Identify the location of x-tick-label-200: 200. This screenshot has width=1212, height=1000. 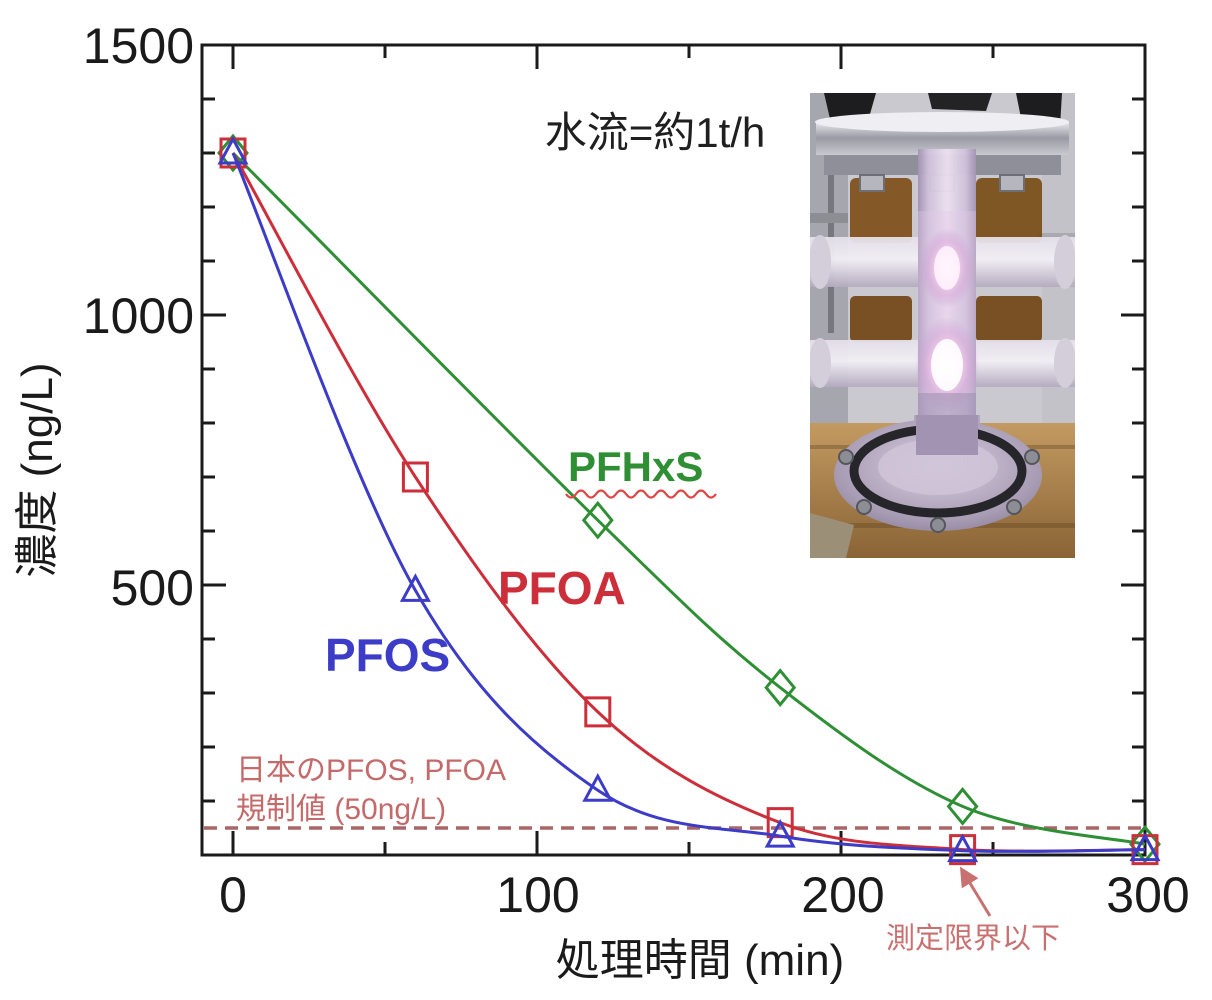
(842, 895).